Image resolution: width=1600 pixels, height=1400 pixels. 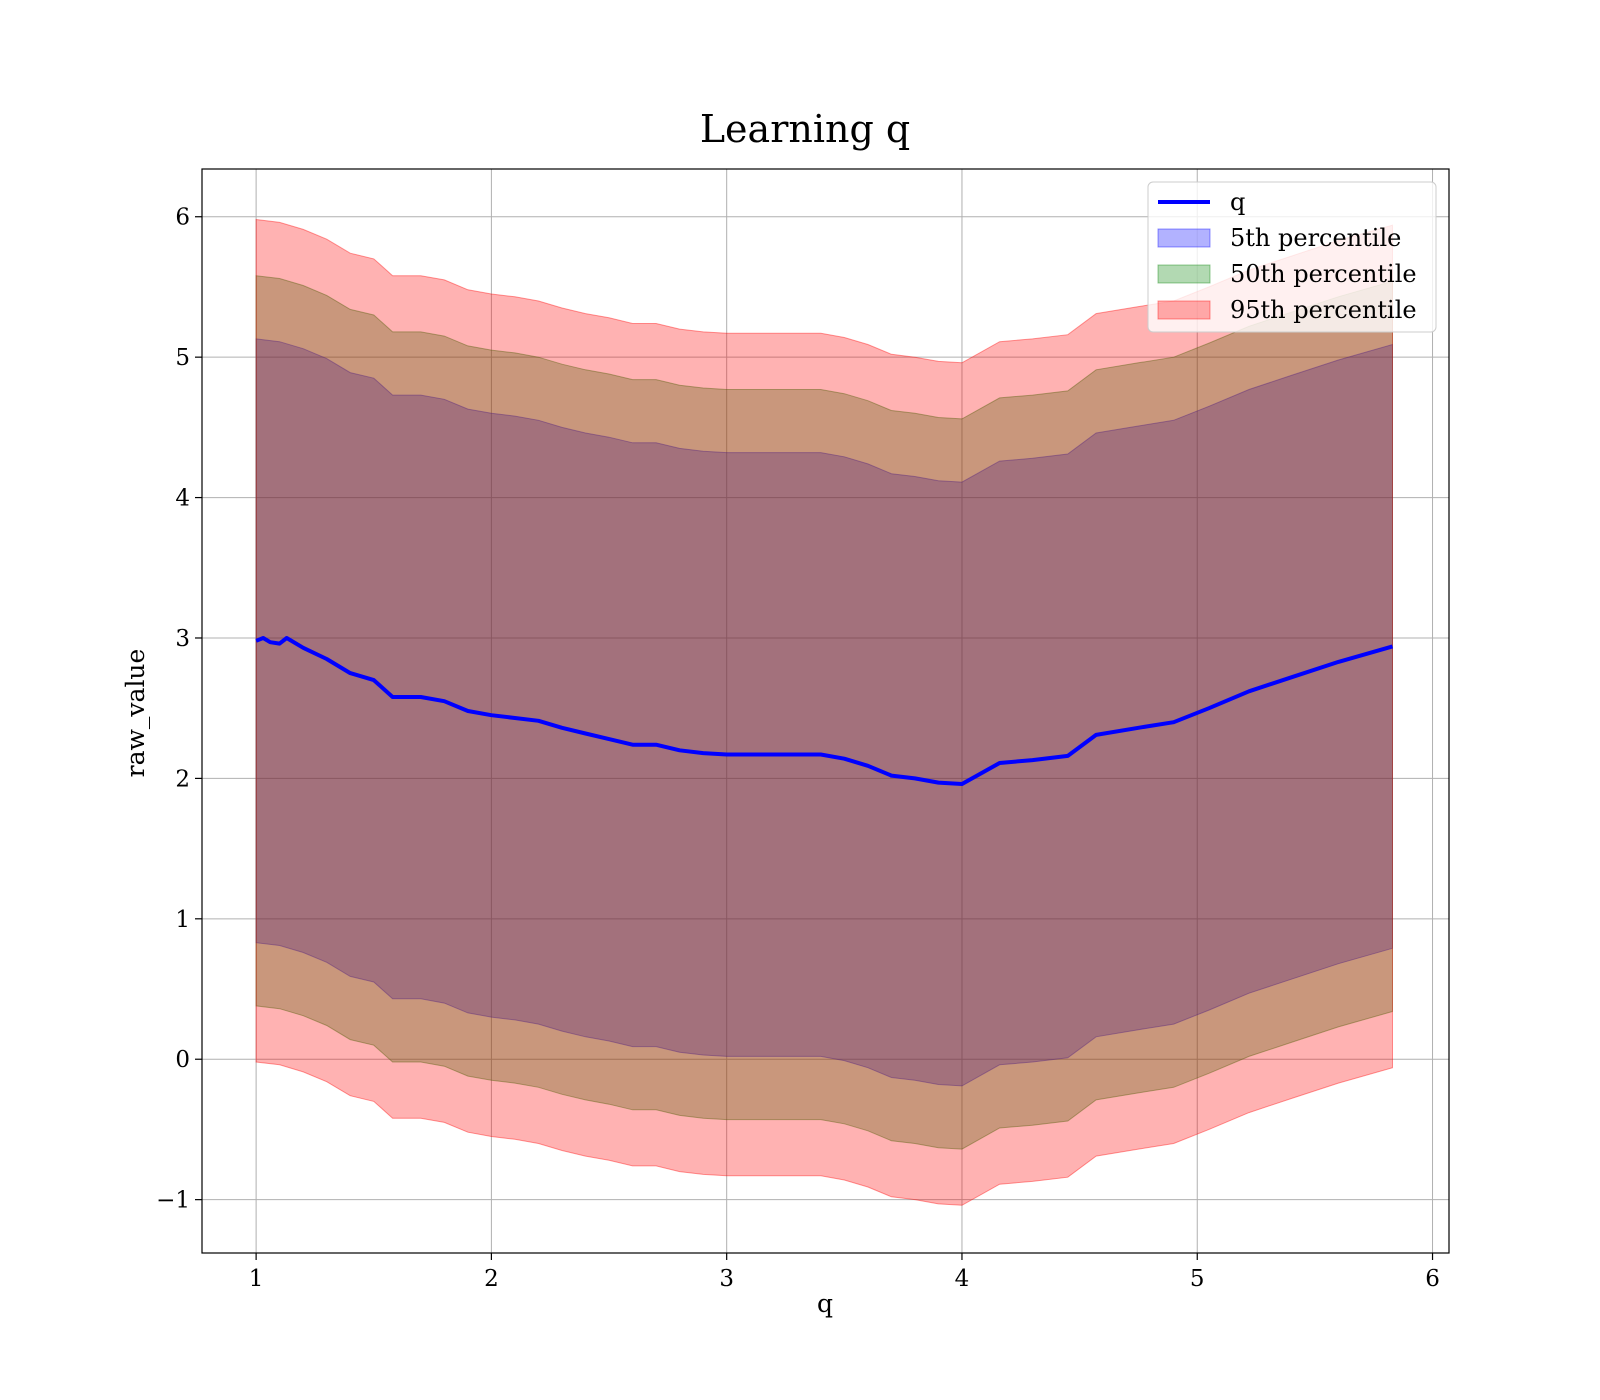 What do you see at coordinates (1323, 274) in the screenshot?
I see `legend-label: 50th percentile` at bounding box center [1323, 274].